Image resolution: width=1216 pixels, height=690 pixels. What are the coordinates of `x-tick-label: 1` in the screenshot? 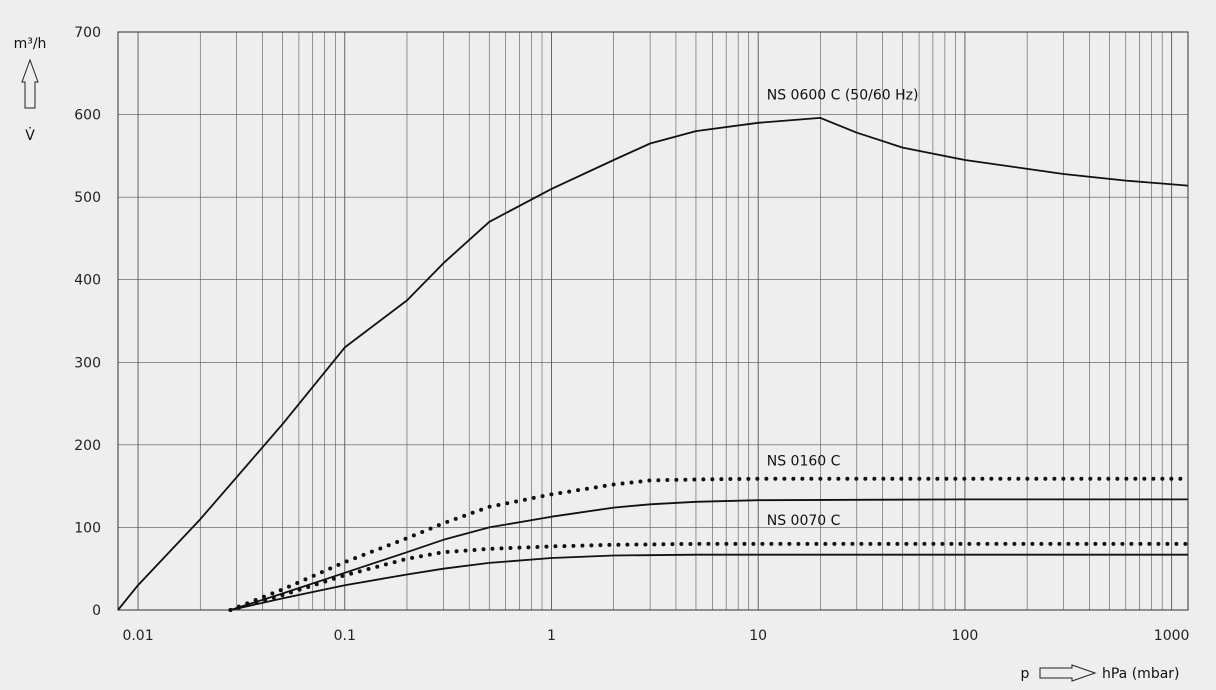 It's located at (551, 636).